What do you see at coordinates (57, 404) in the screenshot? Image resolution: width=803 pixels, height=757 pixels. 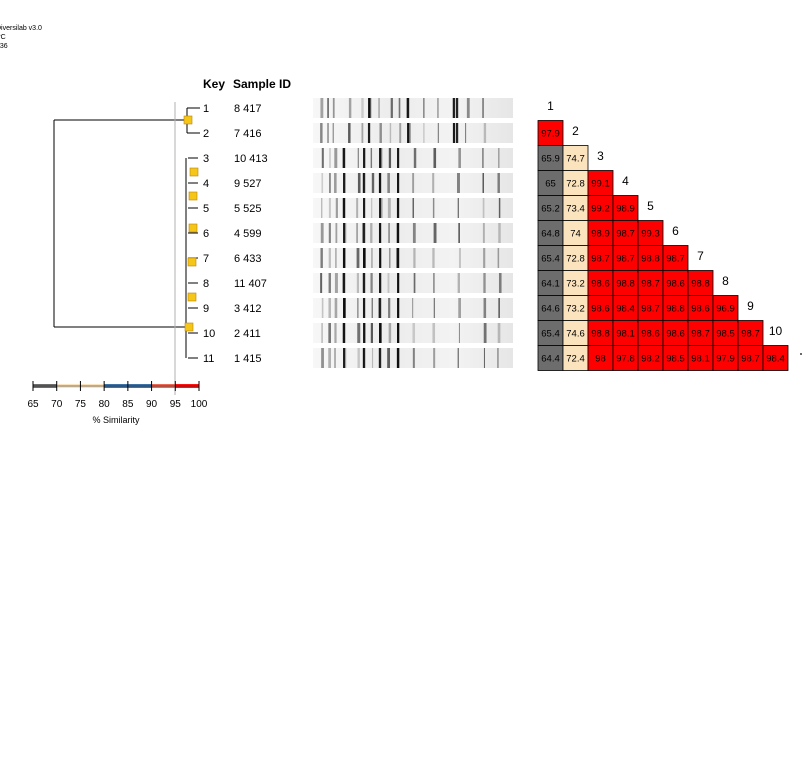 I see `scale-tick-label: 70` at bounding box center [57, 404].